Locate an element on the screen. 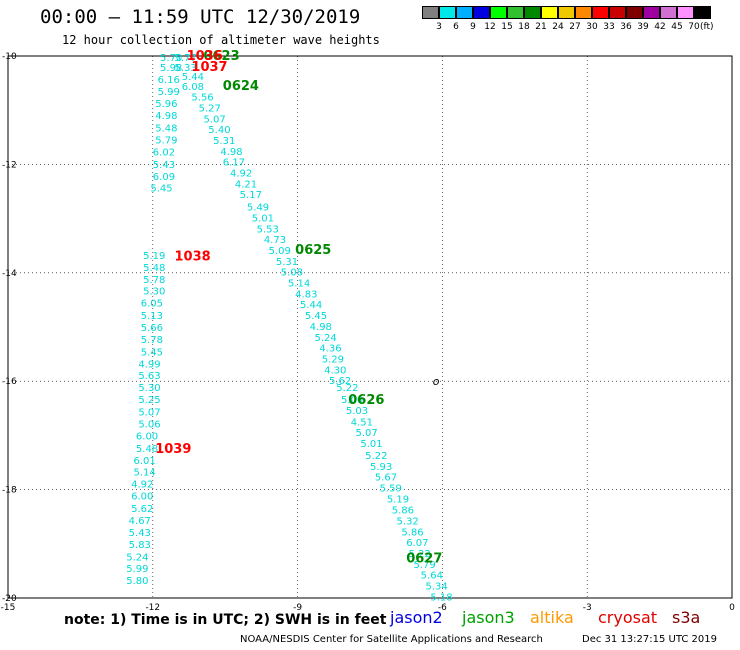  position-marker: o is located at coordinates (436, 381).